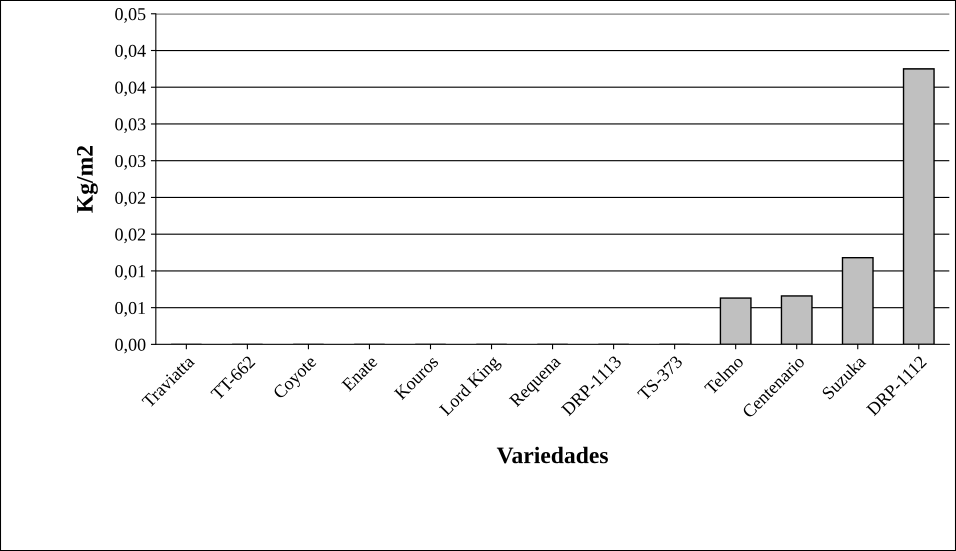  Describe the element at coordinates (130, 346) in the screenshot. I see `y-tick-label: 0,00` at that location.